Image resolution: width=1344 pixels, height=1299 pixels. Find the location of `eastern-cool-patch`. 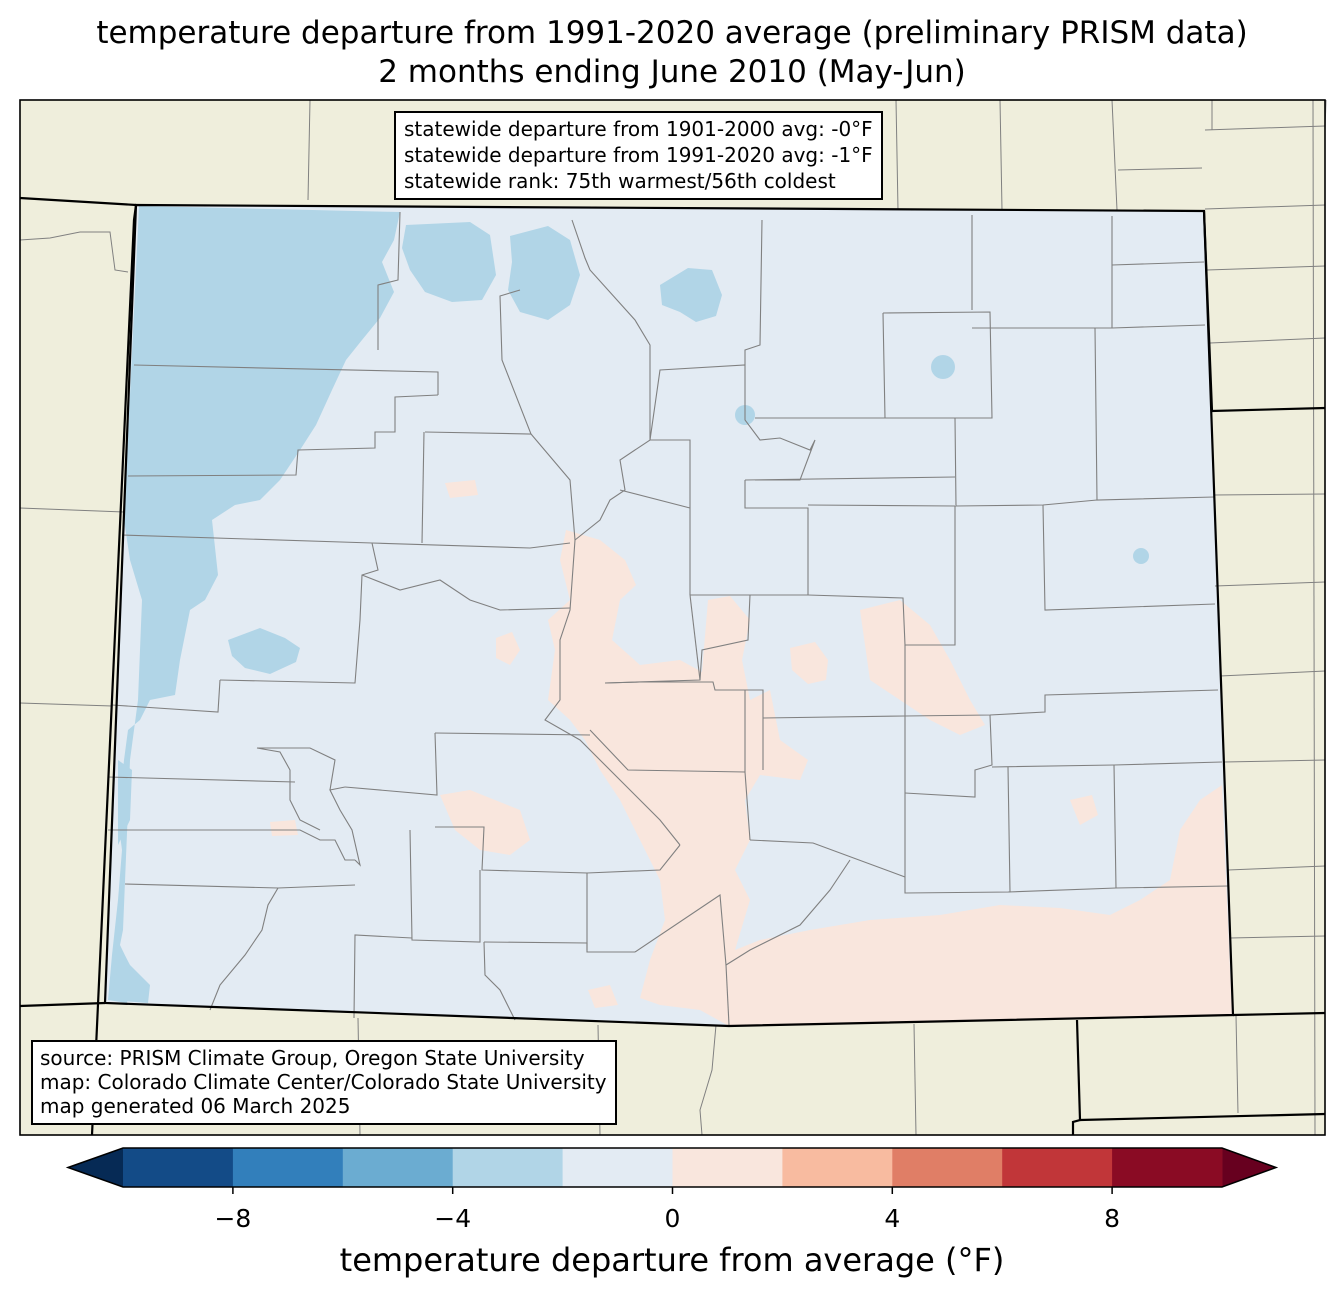

eastern-cool-patch is located at coordinates (1141, 556).